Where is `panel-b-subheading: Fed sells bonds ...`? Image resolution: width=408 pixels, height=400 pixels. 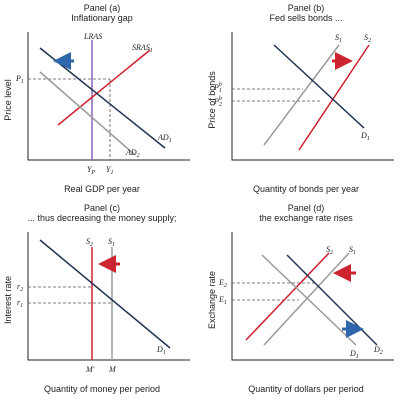 panel-b-subheading: Fed sells bonds ... is located at coordinates (306, 18).